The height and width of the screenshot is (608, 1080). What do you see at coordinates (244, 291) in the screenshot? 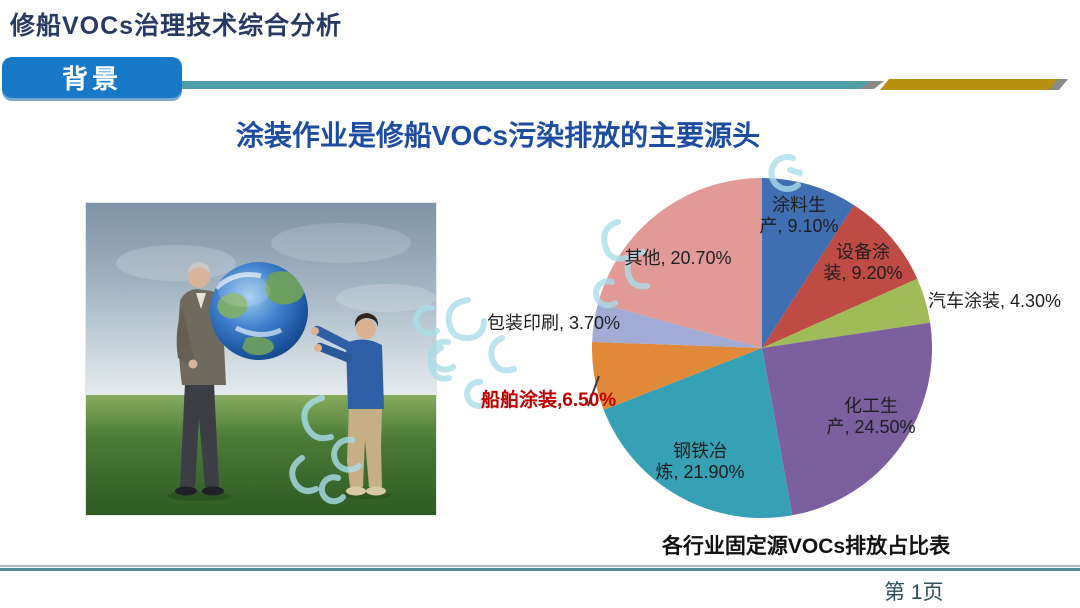
I see `globe-highlight` at bounding box center [244, 291].